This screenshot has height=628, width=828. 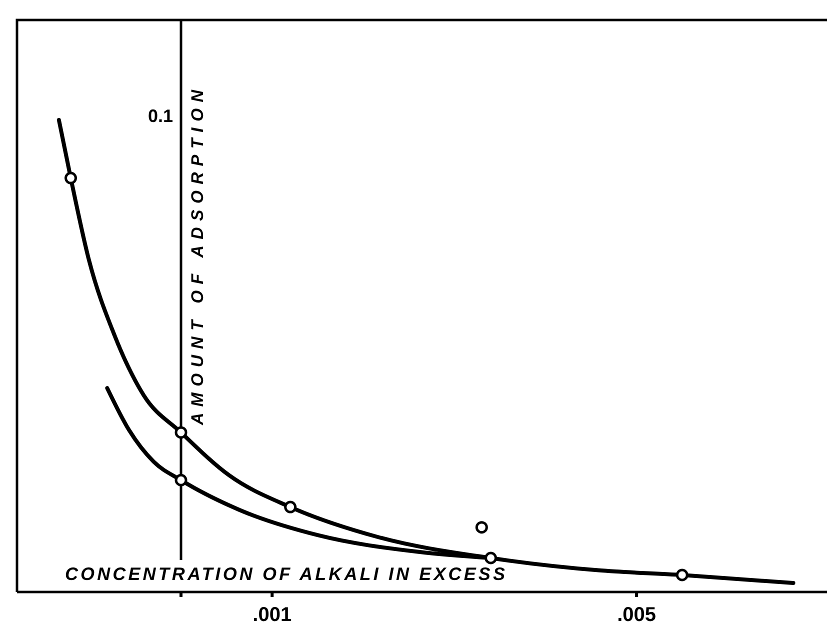 I want to click on x-tick-label: .001, so click(x=272, y=615).